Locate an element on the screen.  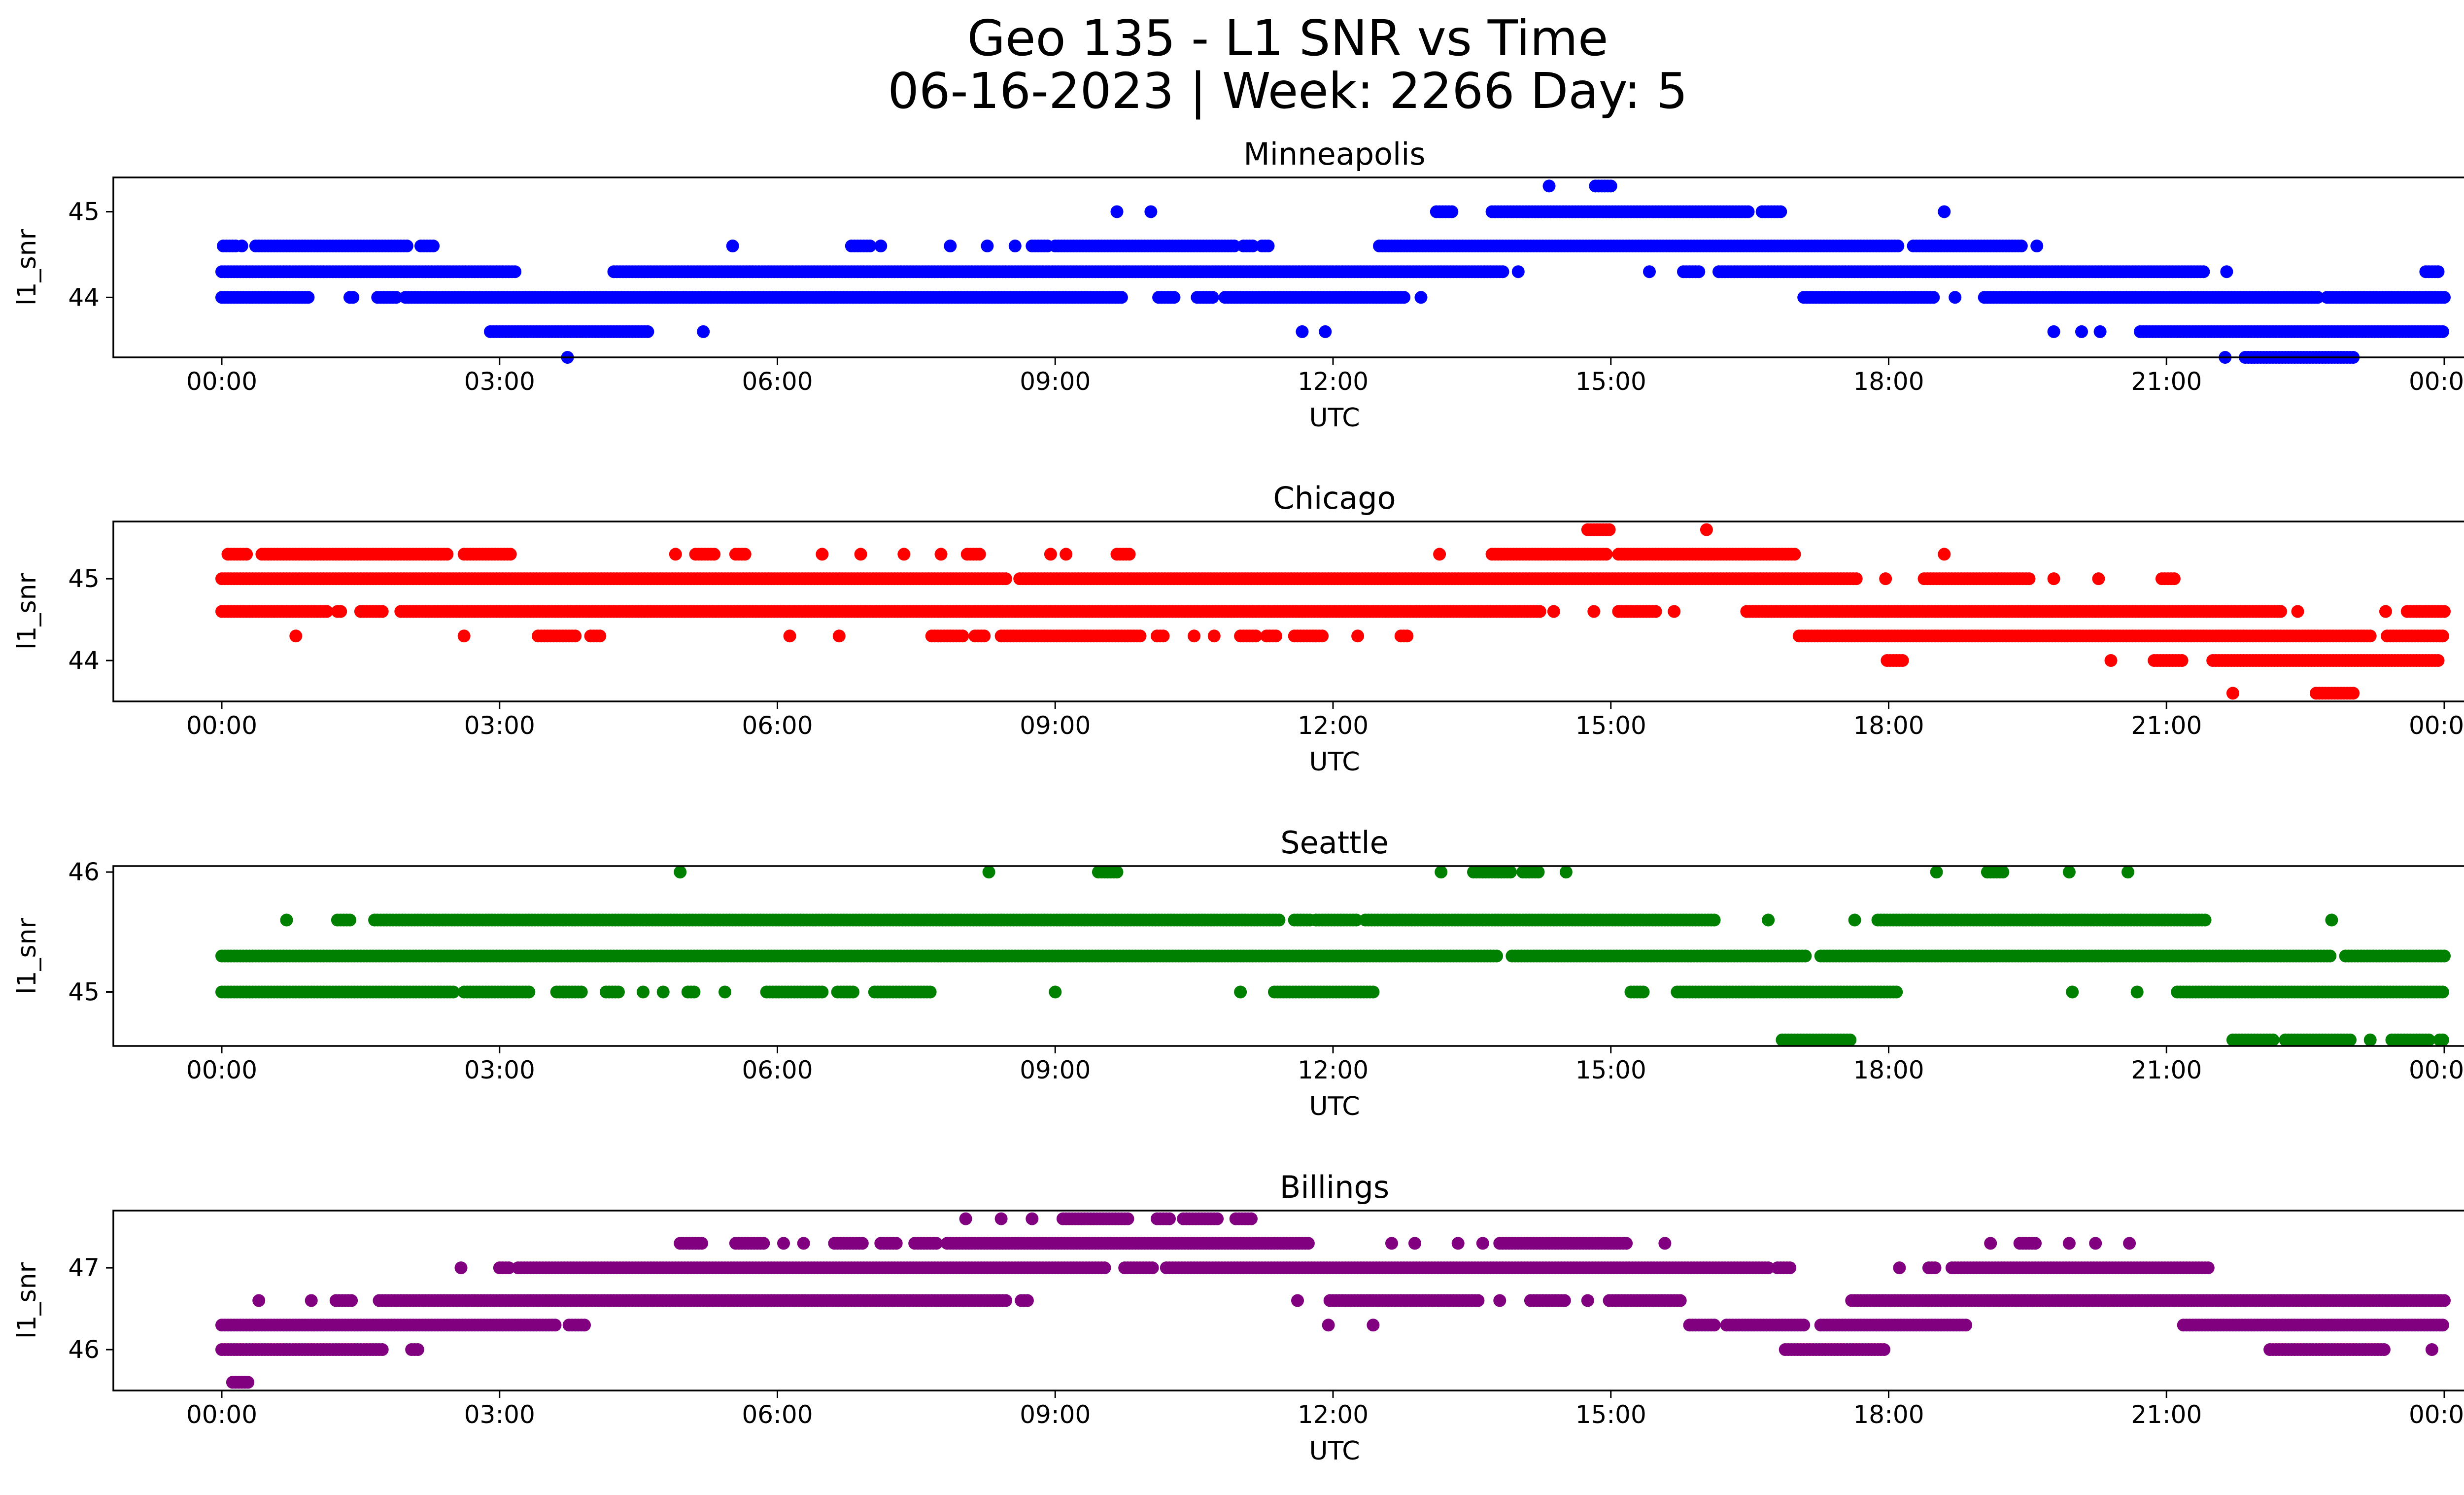
figure-title-line-2: 06-16-2023 | Week: 2266 Day: 5 is located at coordinates (1288, 91).